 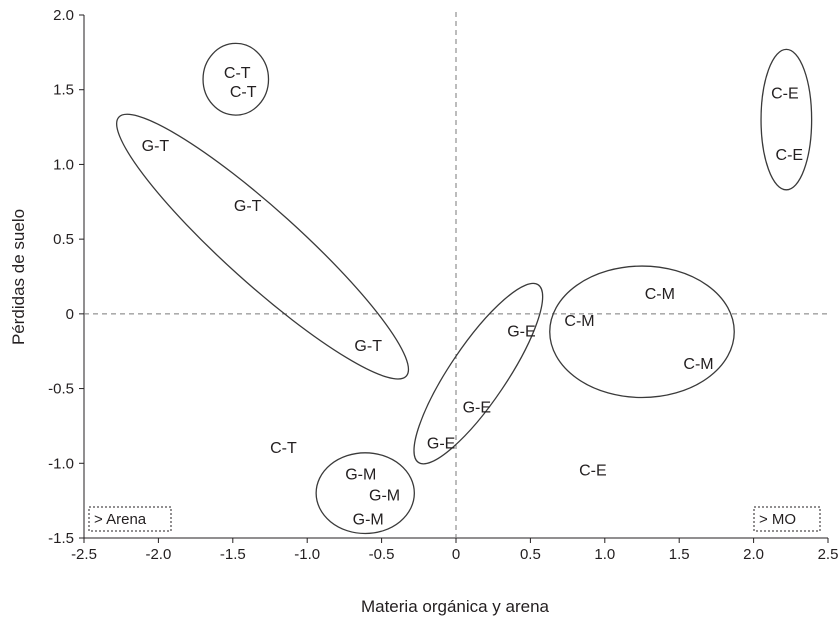 I want to click on y-tick-label: 0, so click(x=70, y=314).